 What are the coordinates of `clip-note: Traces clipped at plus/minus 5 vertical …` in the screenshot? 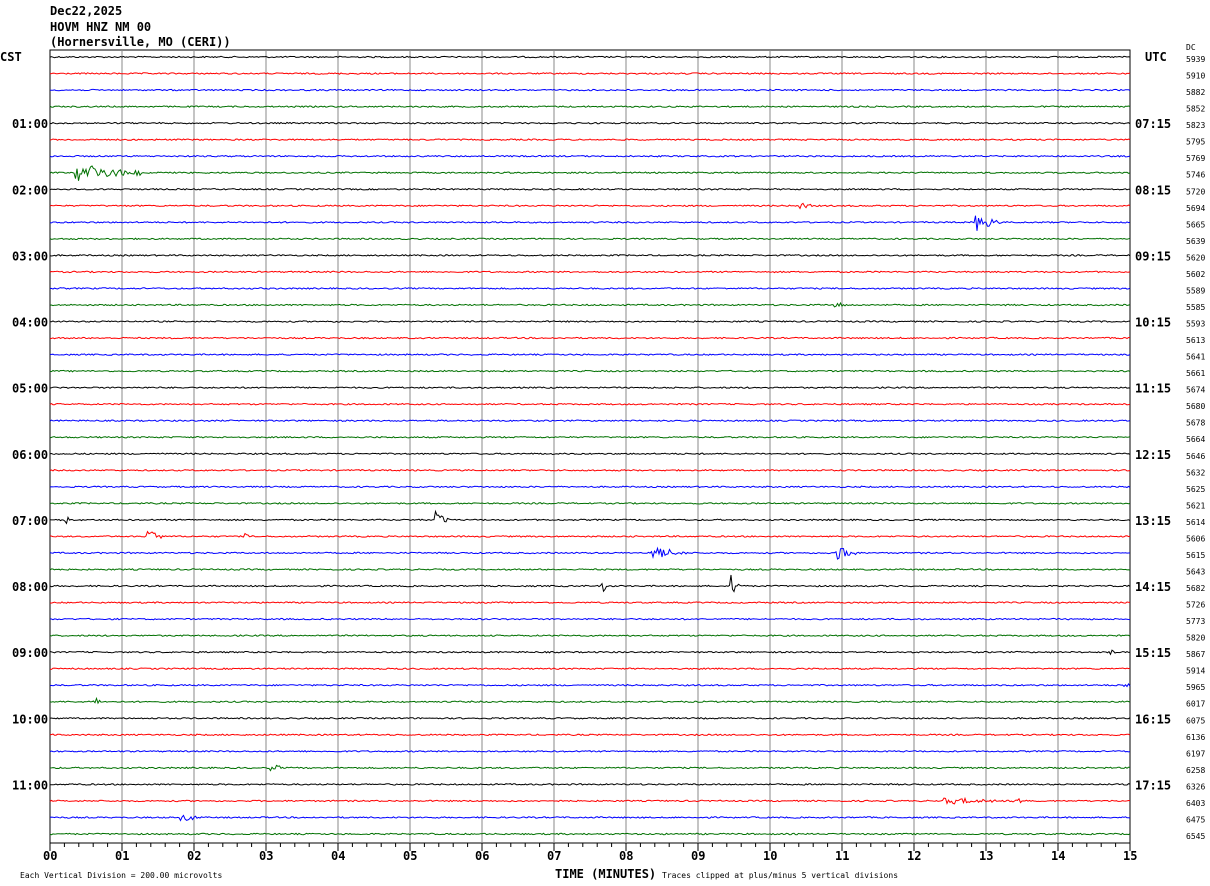 It's located at (780, 875).